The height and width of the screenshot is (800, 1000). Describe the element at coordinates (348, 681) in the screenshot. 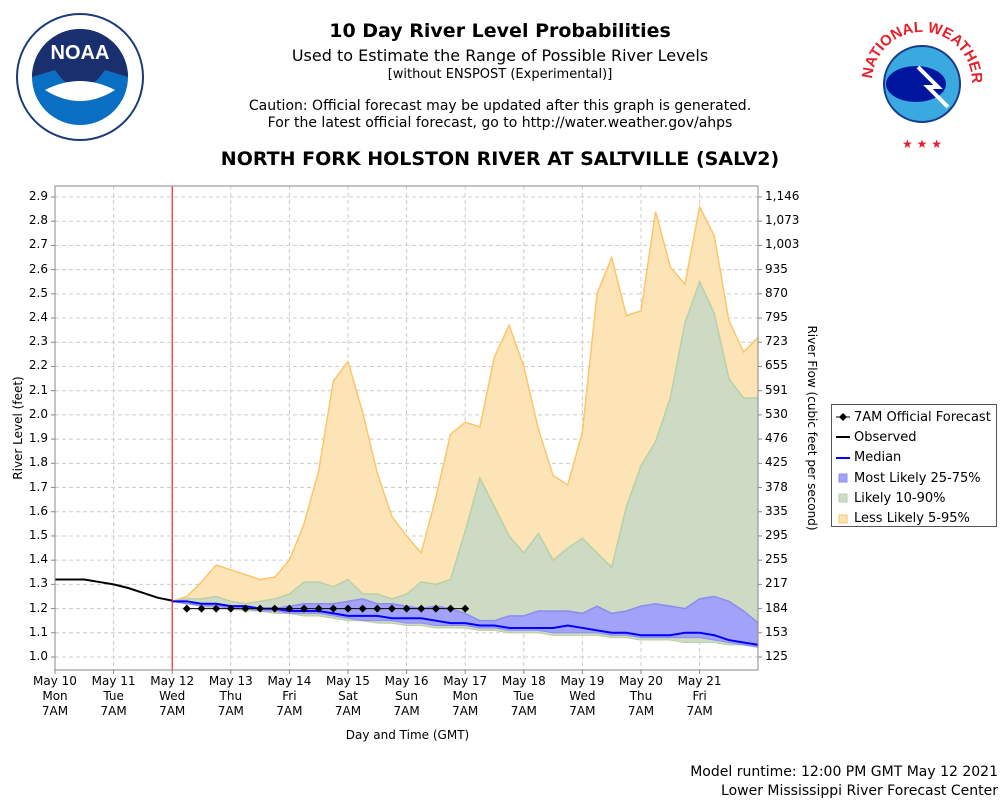

I see `x-tick-line: May 15` at that location.